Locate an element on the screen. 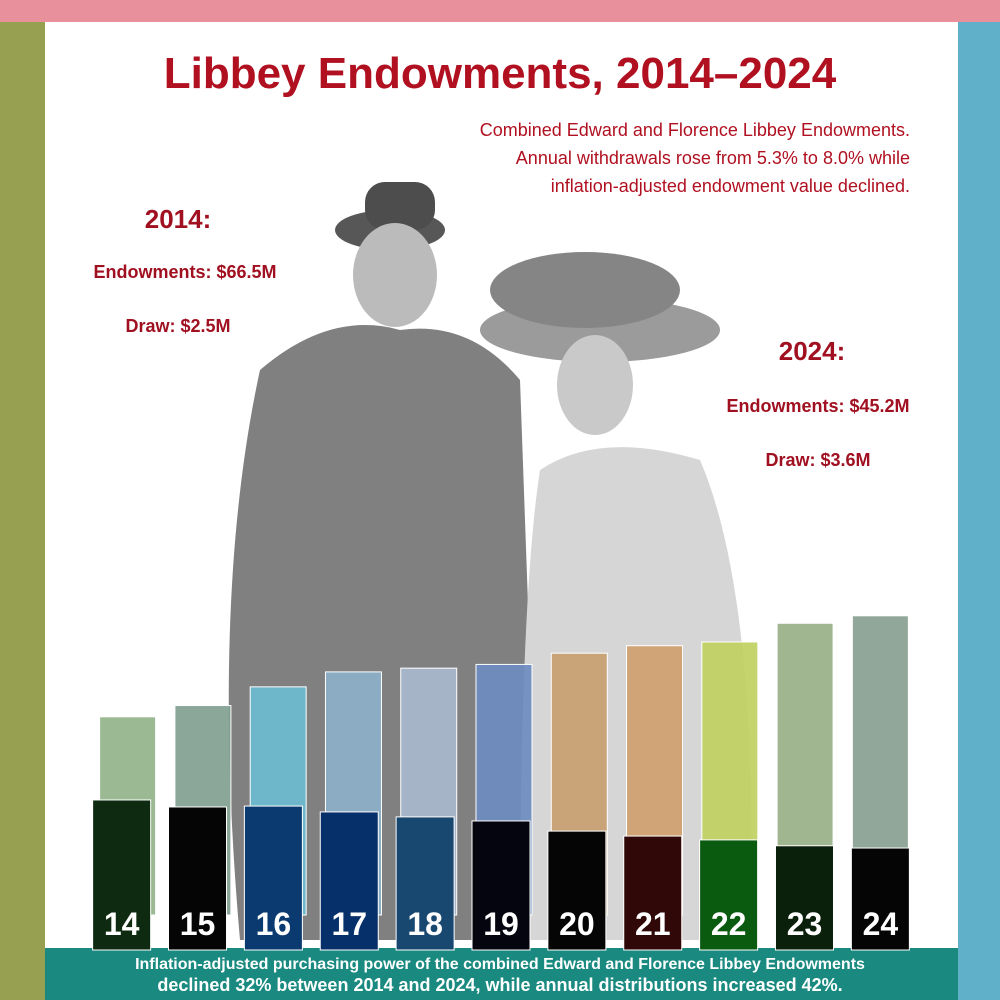 The width and height of the screenshot is (1000, 1000). x-tick-label: 21 is located at coordinates (653, 924).